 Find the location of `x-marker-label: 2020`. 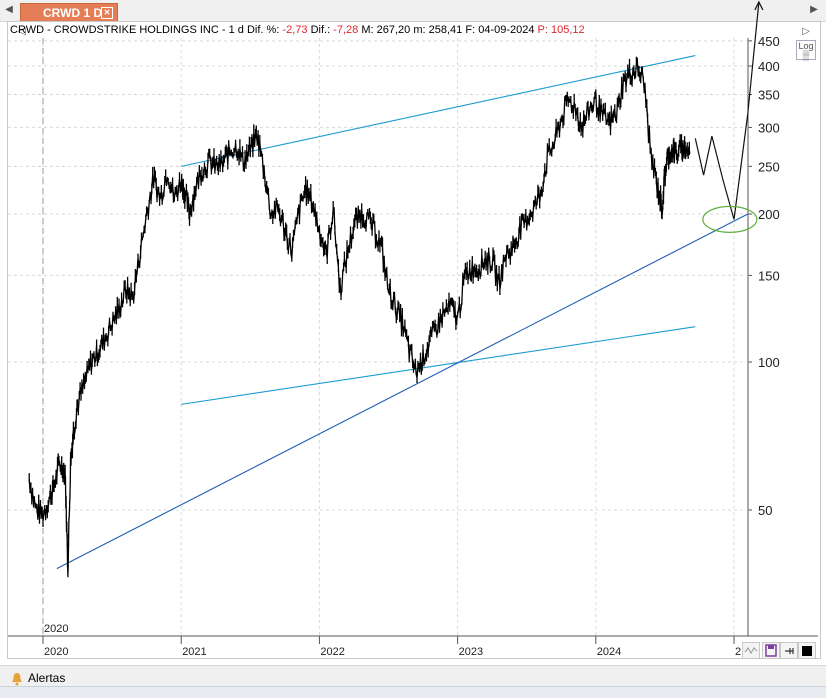

x-marker-label: 2020 is located at coordinates (56, 629).